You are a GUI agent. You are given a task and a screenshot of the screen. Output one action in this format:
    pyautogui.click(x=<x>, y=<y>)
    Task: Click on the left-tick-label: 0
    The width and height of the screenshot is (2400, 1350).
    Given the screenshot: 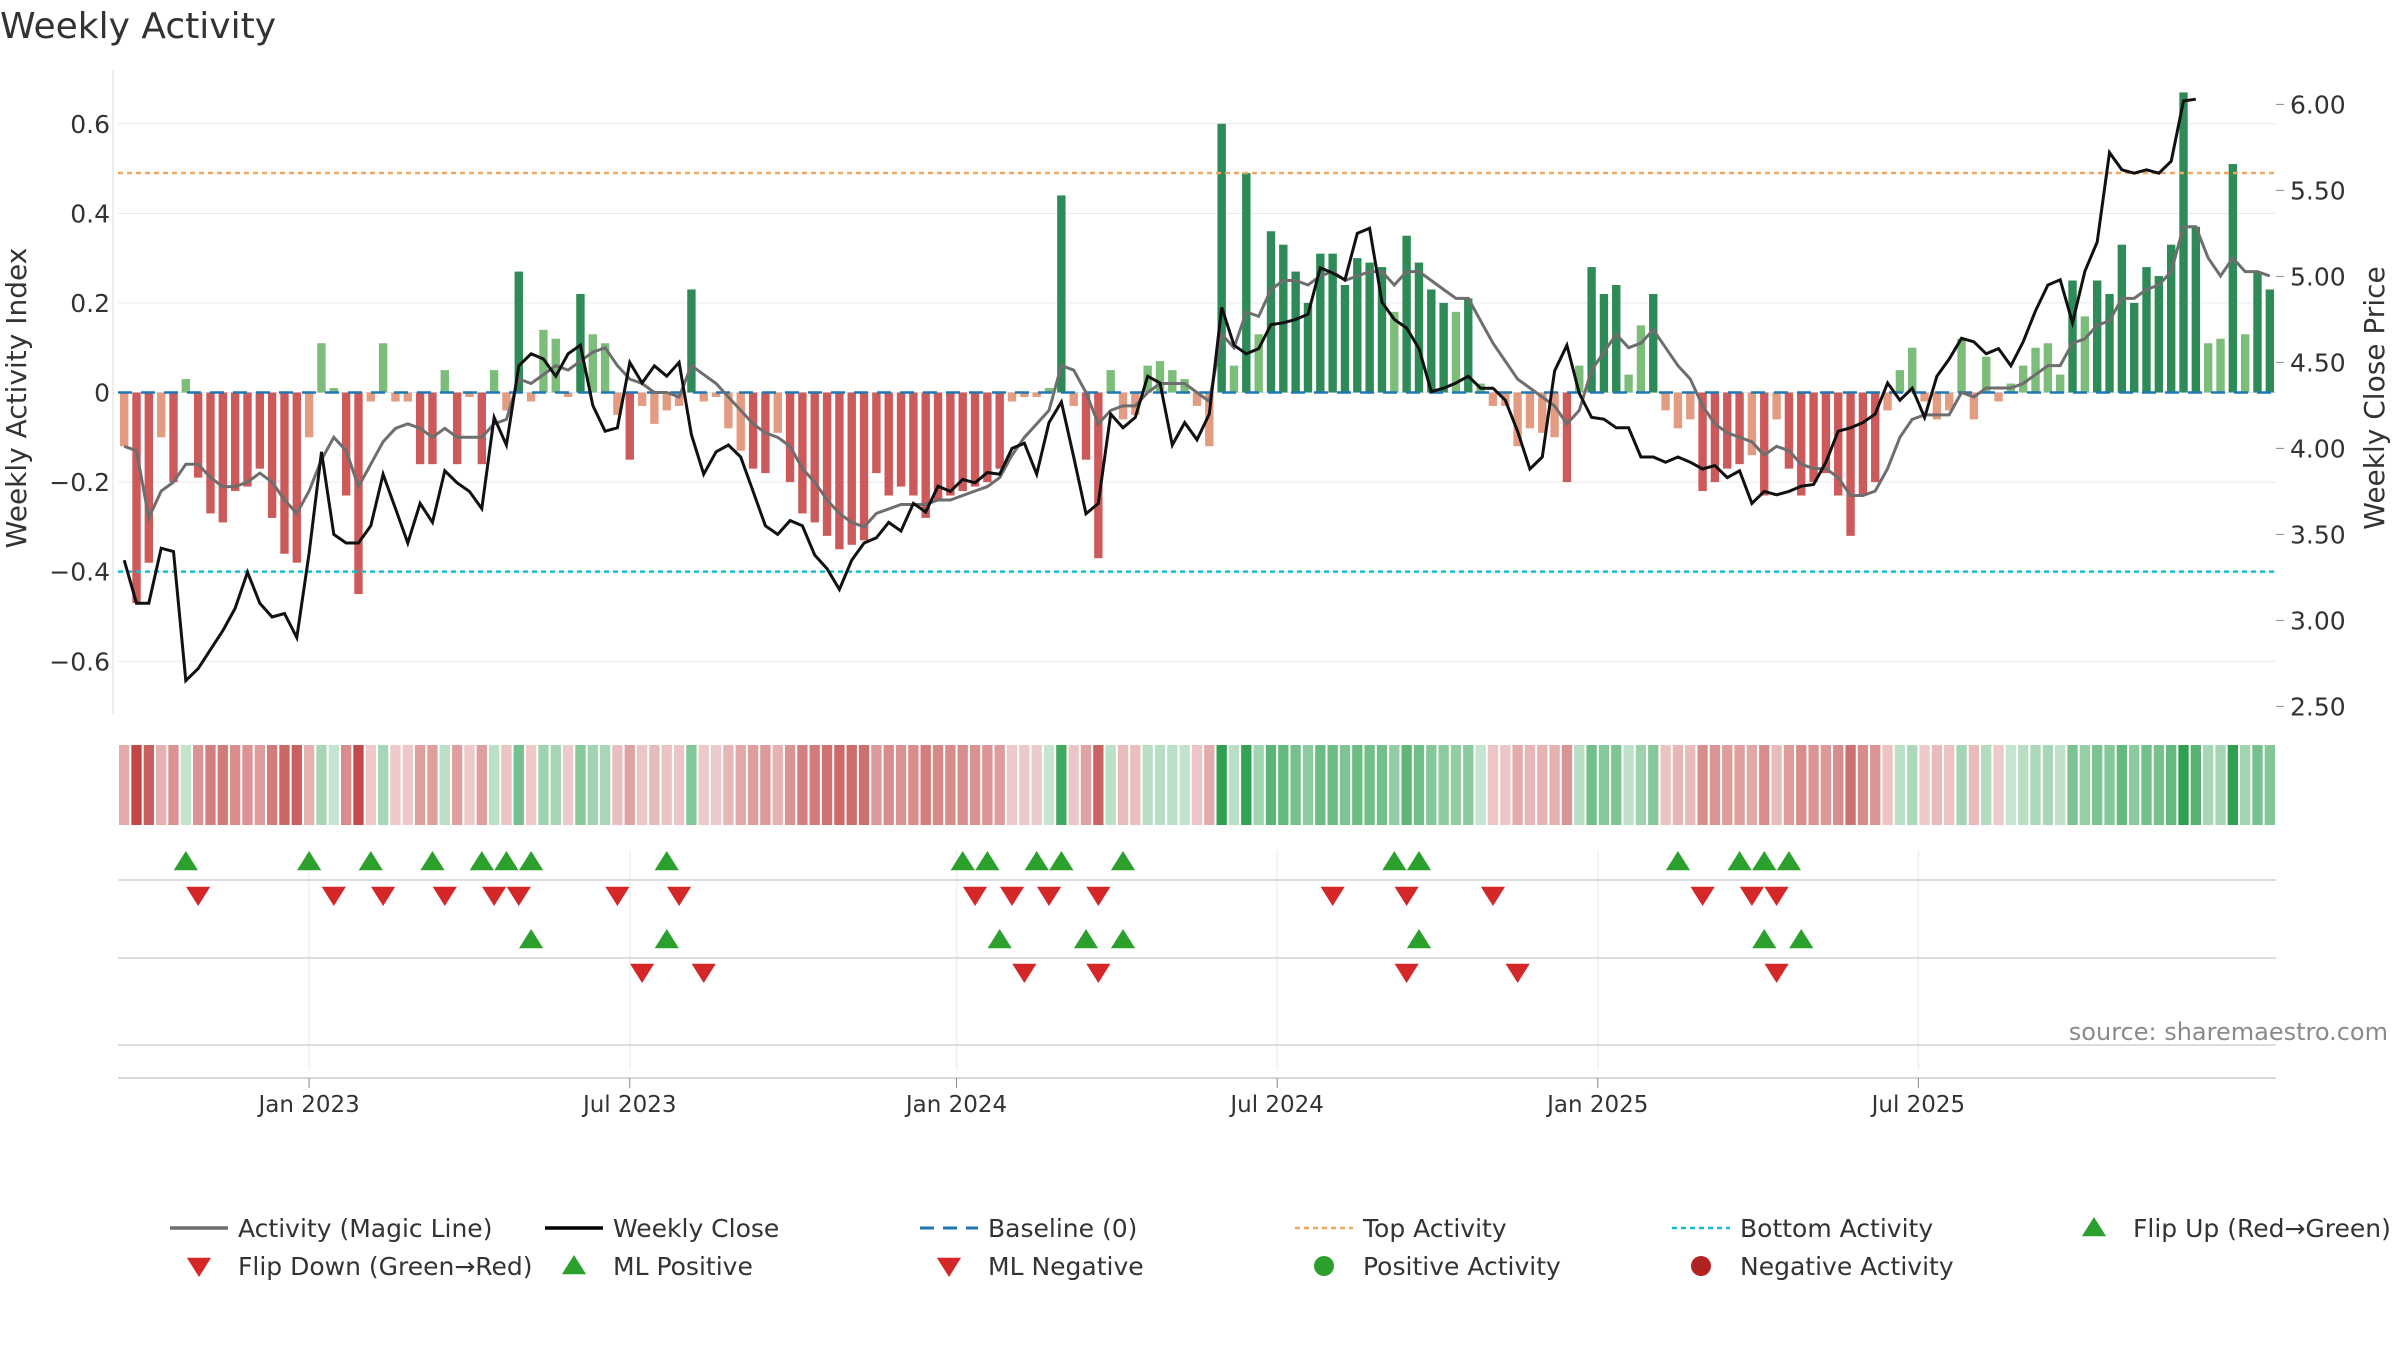 What is the action you would take?
    pyautogui.click(x=102, y=393)
    